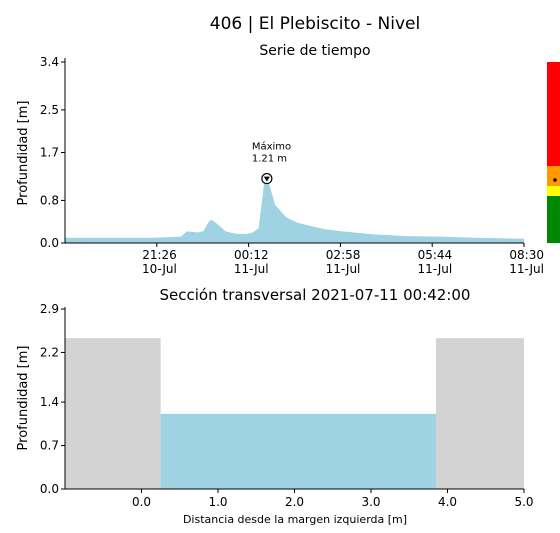 Image resolution: width=560 pixels, height=533 pixels. I want to click on maximum-annotation: Máximo 1.21 m, so click(271, 163).